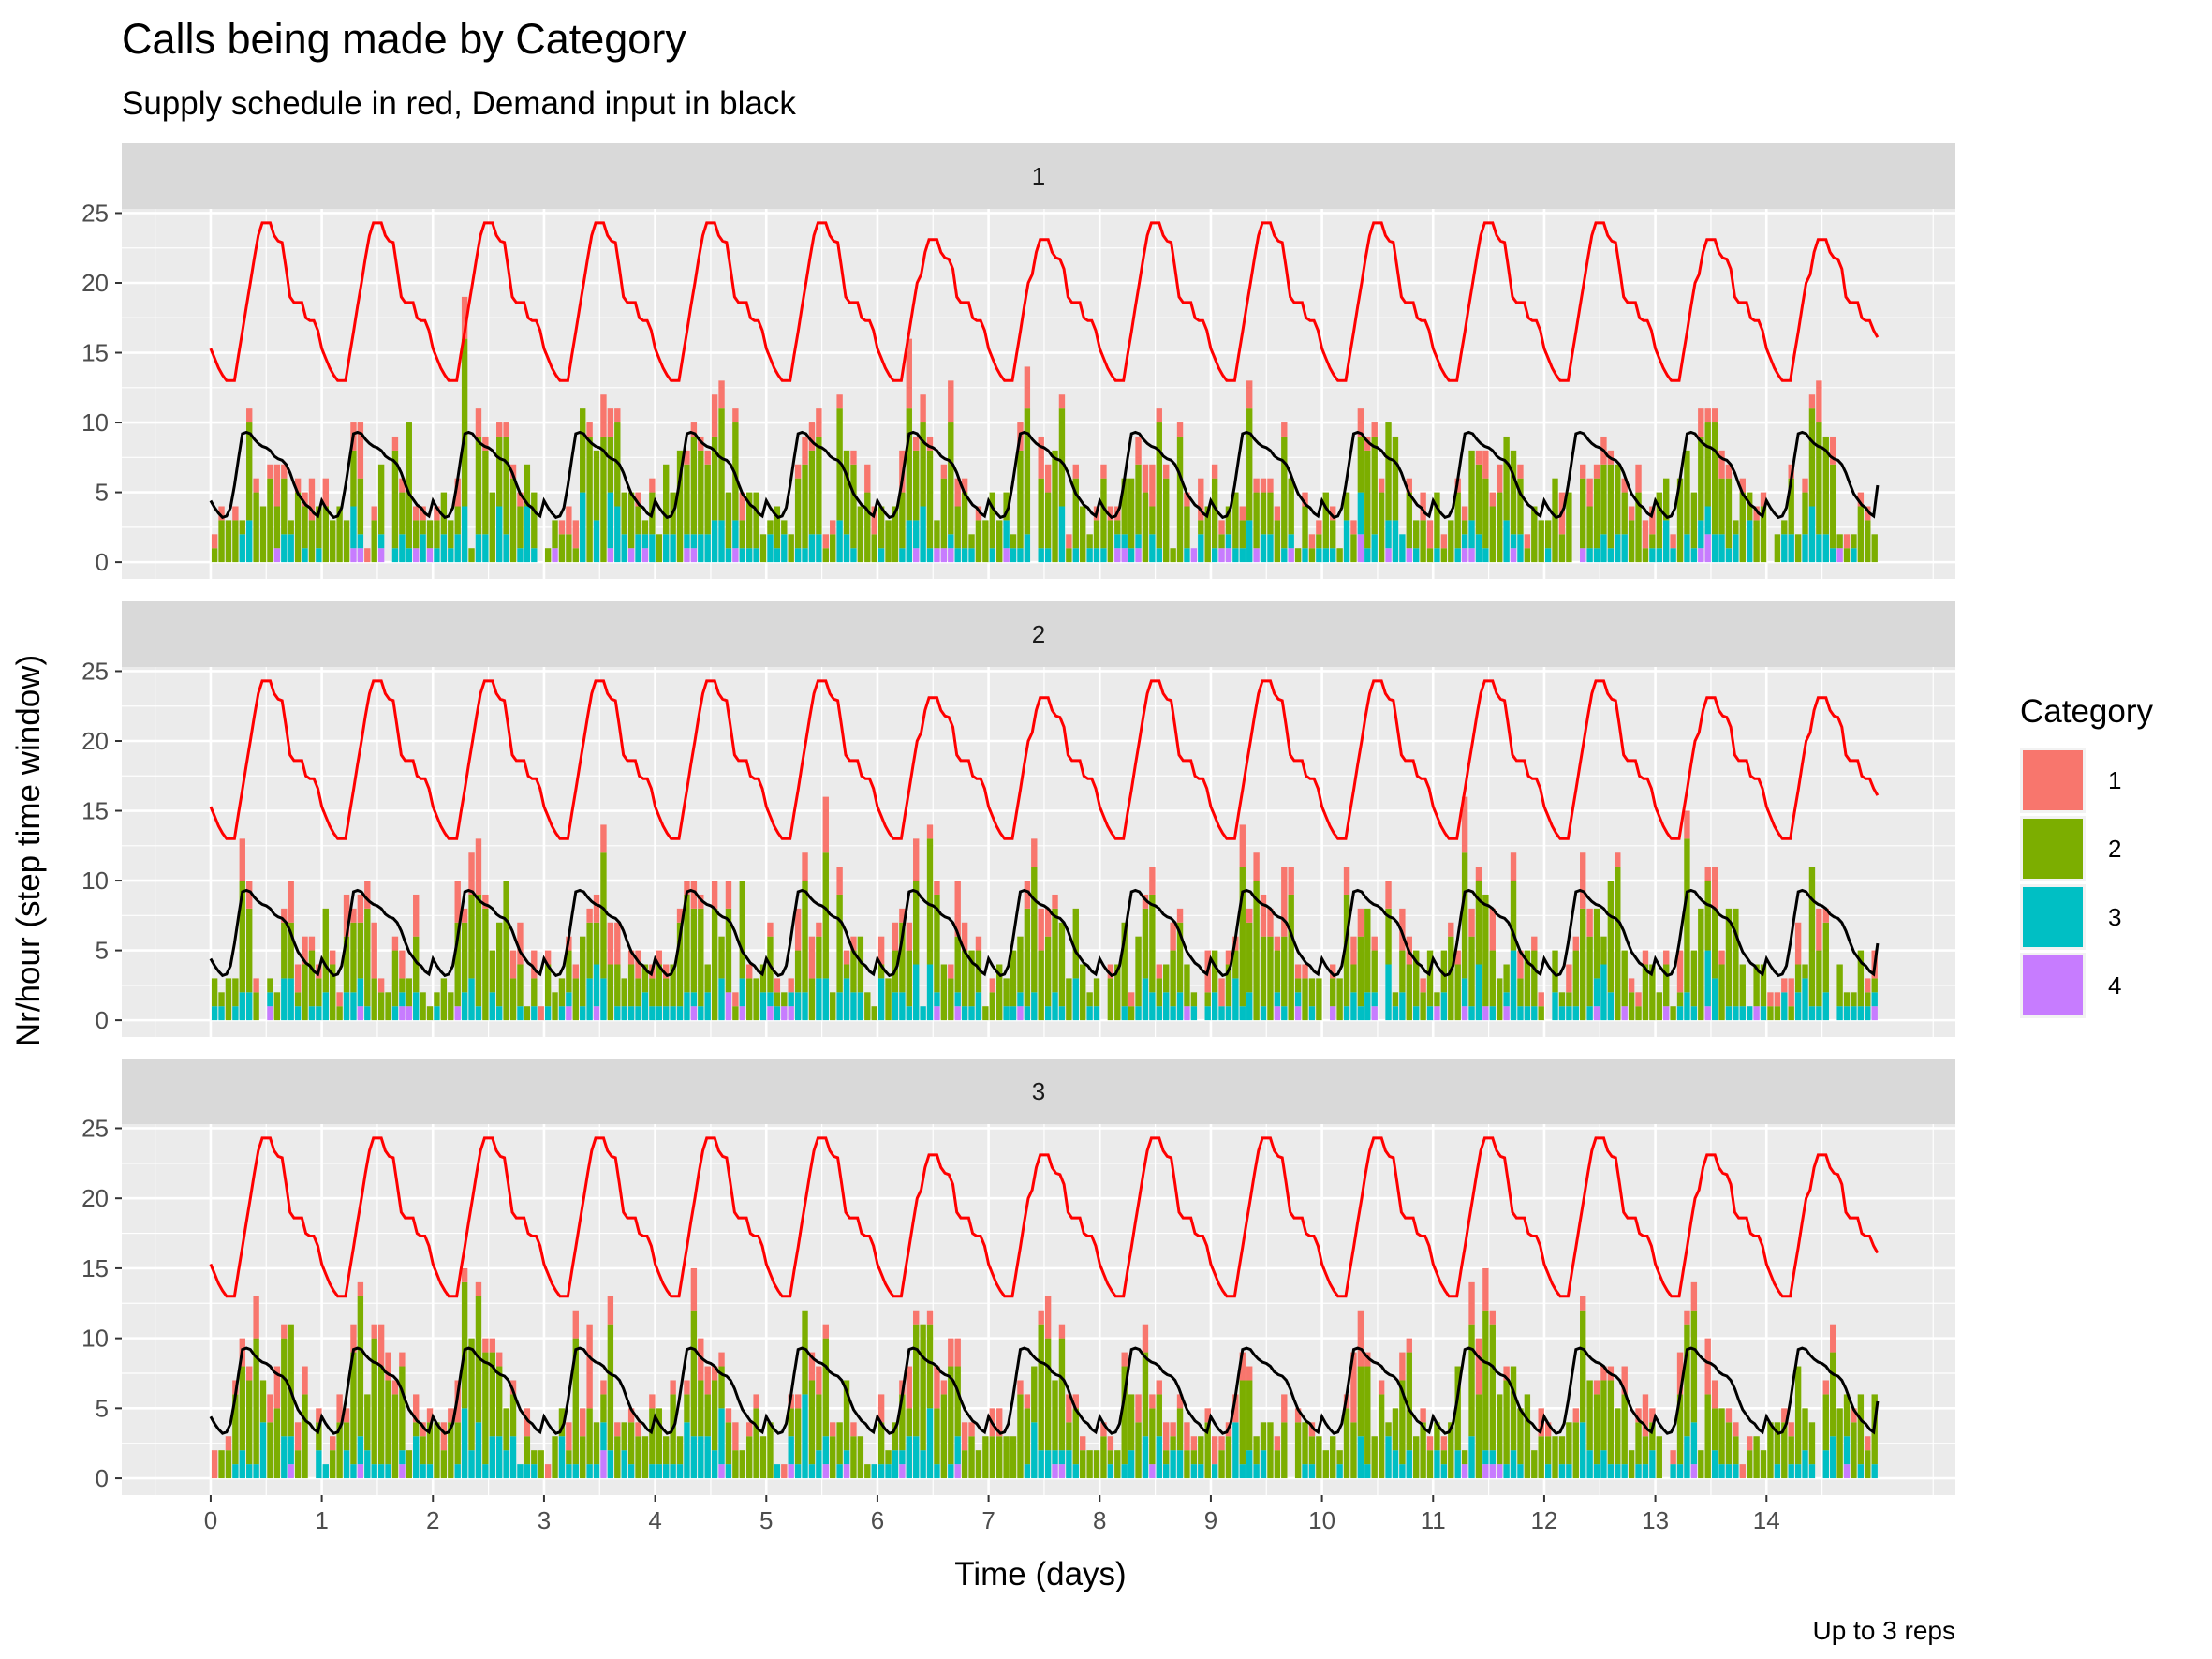 The width and height of the screenshot is (2212, 1659). I want to click on bars, so click(1044, 430).